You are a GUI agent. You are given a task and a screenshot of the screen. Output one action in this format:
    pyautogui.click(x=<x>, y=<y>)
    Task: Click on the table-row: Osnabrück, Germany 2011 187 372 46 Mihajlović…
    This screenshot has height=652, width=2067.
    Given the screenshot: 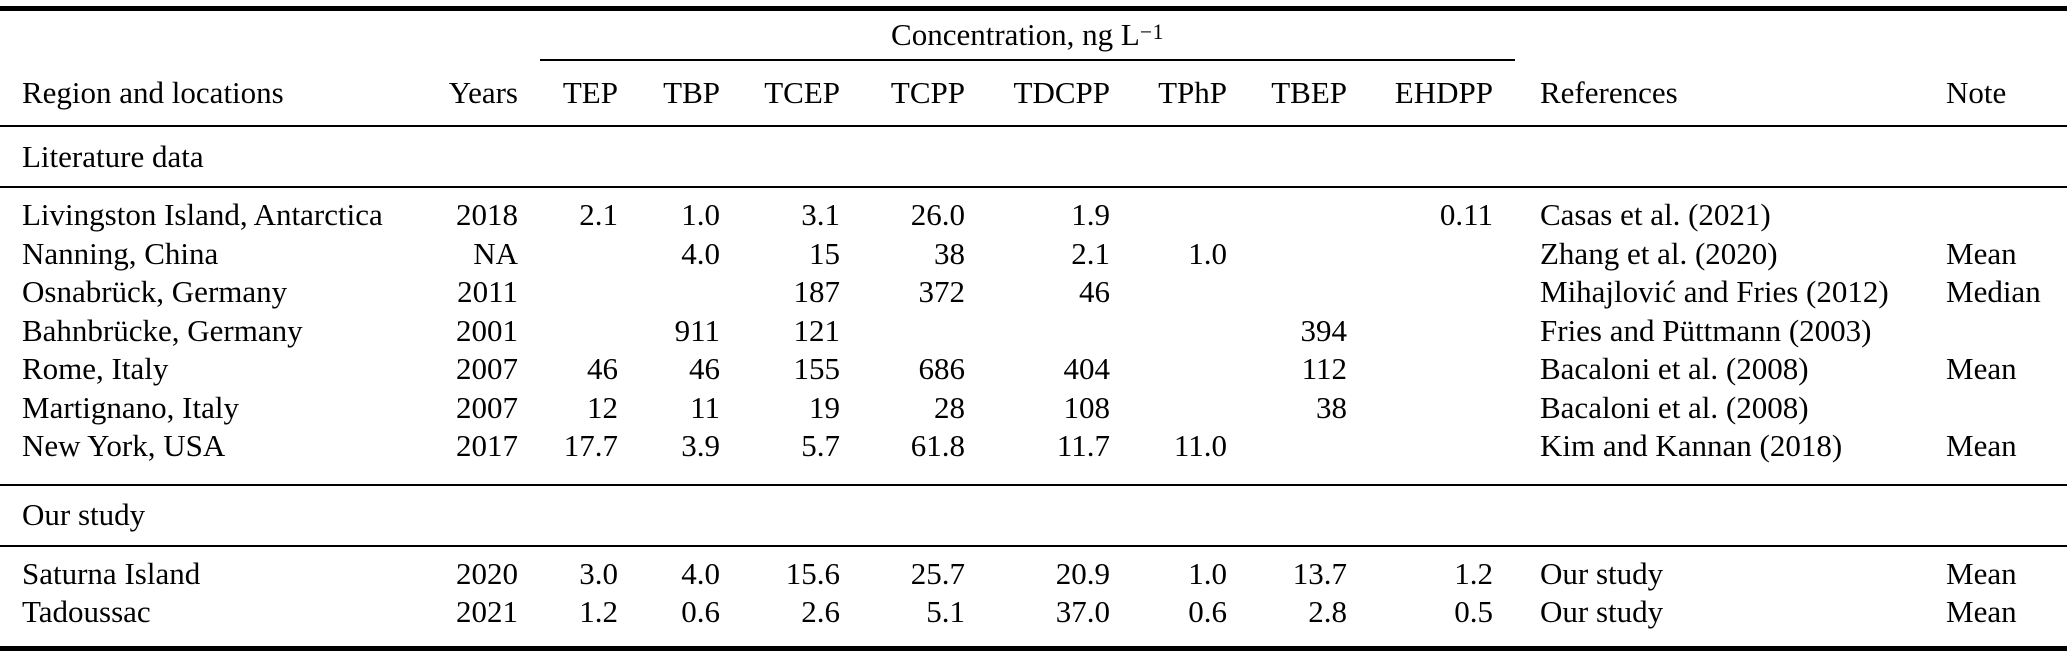 What is the action you would take?
    pyautogui.click(x=1033, y=292)
    